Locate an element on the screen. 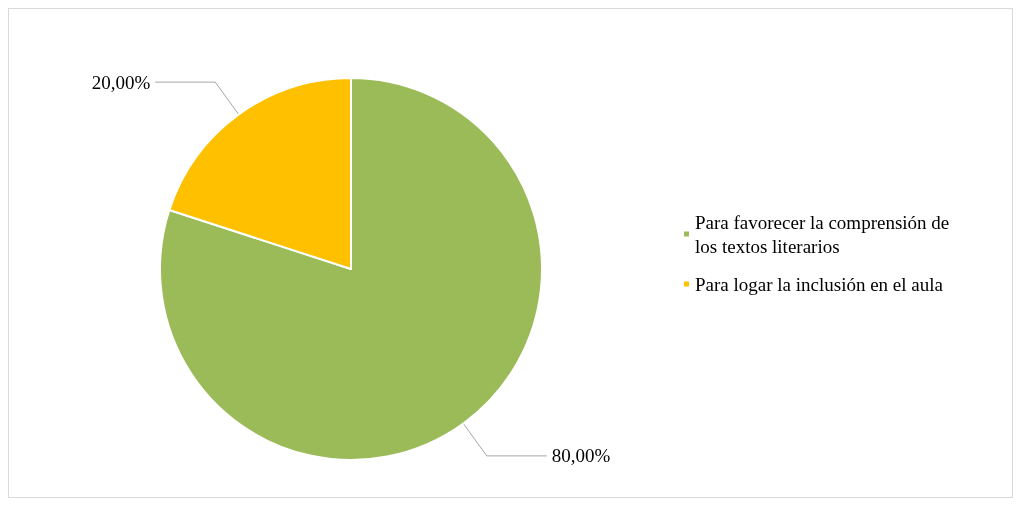 This screenshot has width=1025, height=510. legend-label: Para logar la inclusión en el aula is located at coordinates (819, 284).